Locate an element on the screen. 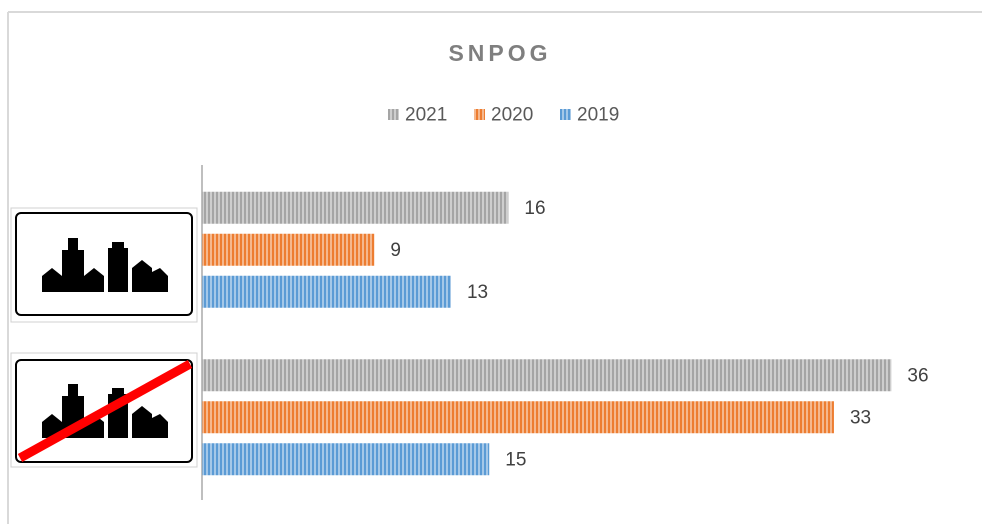 The width and height of the screenshot is (982, 524). data-label: 16 is located at coordinates (534, 208).